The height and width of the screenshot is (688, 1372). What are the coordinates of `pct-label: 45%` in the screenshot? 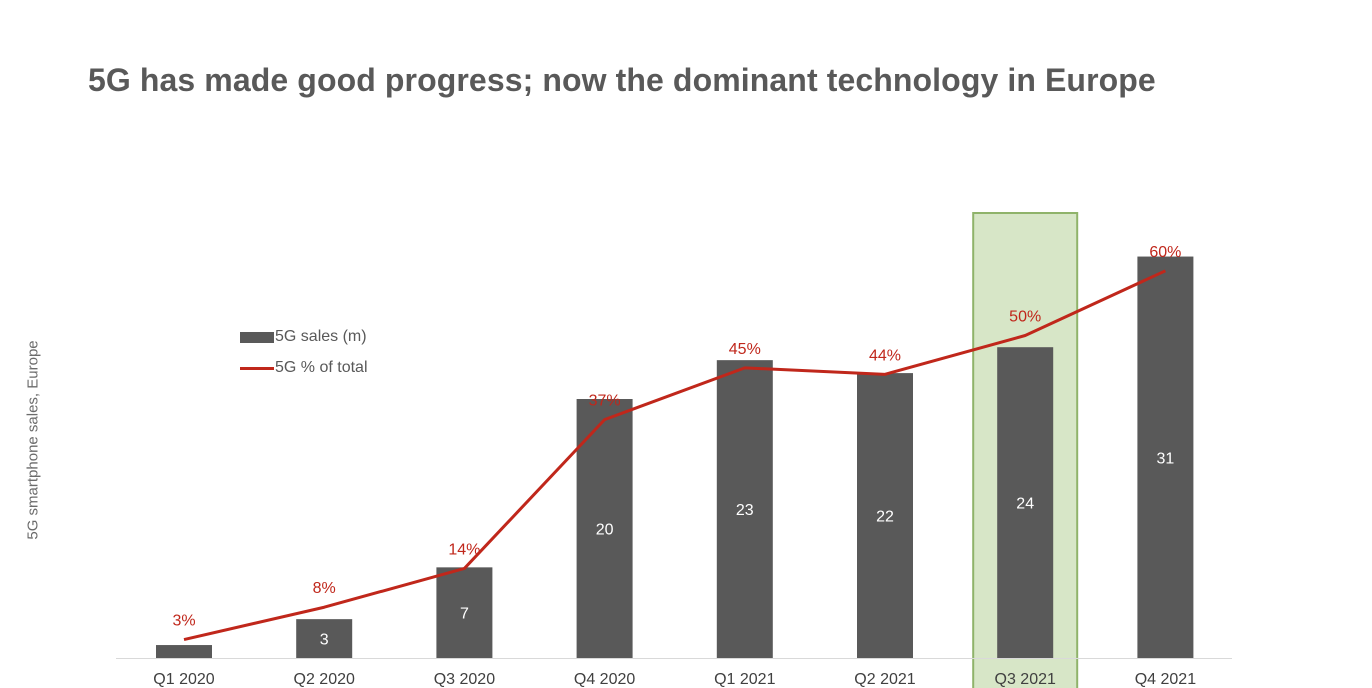 It's located at (745, 349).